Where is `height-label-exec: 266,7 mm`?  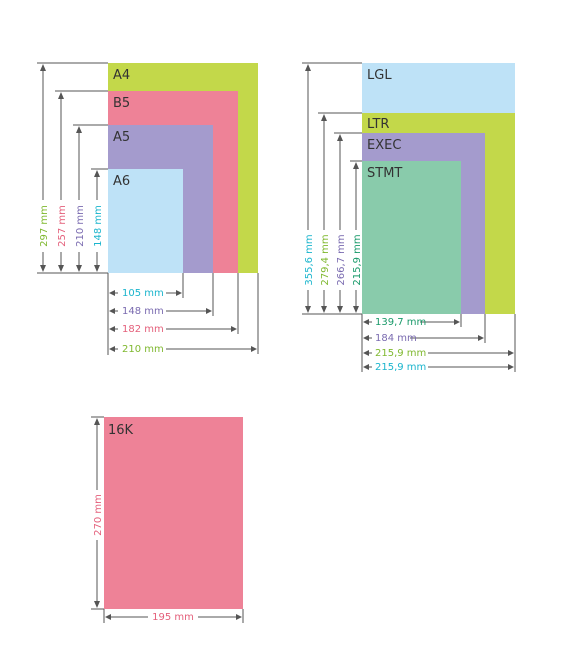 height-label-exec: 266,7 mm is located at coordinates (341, 259).